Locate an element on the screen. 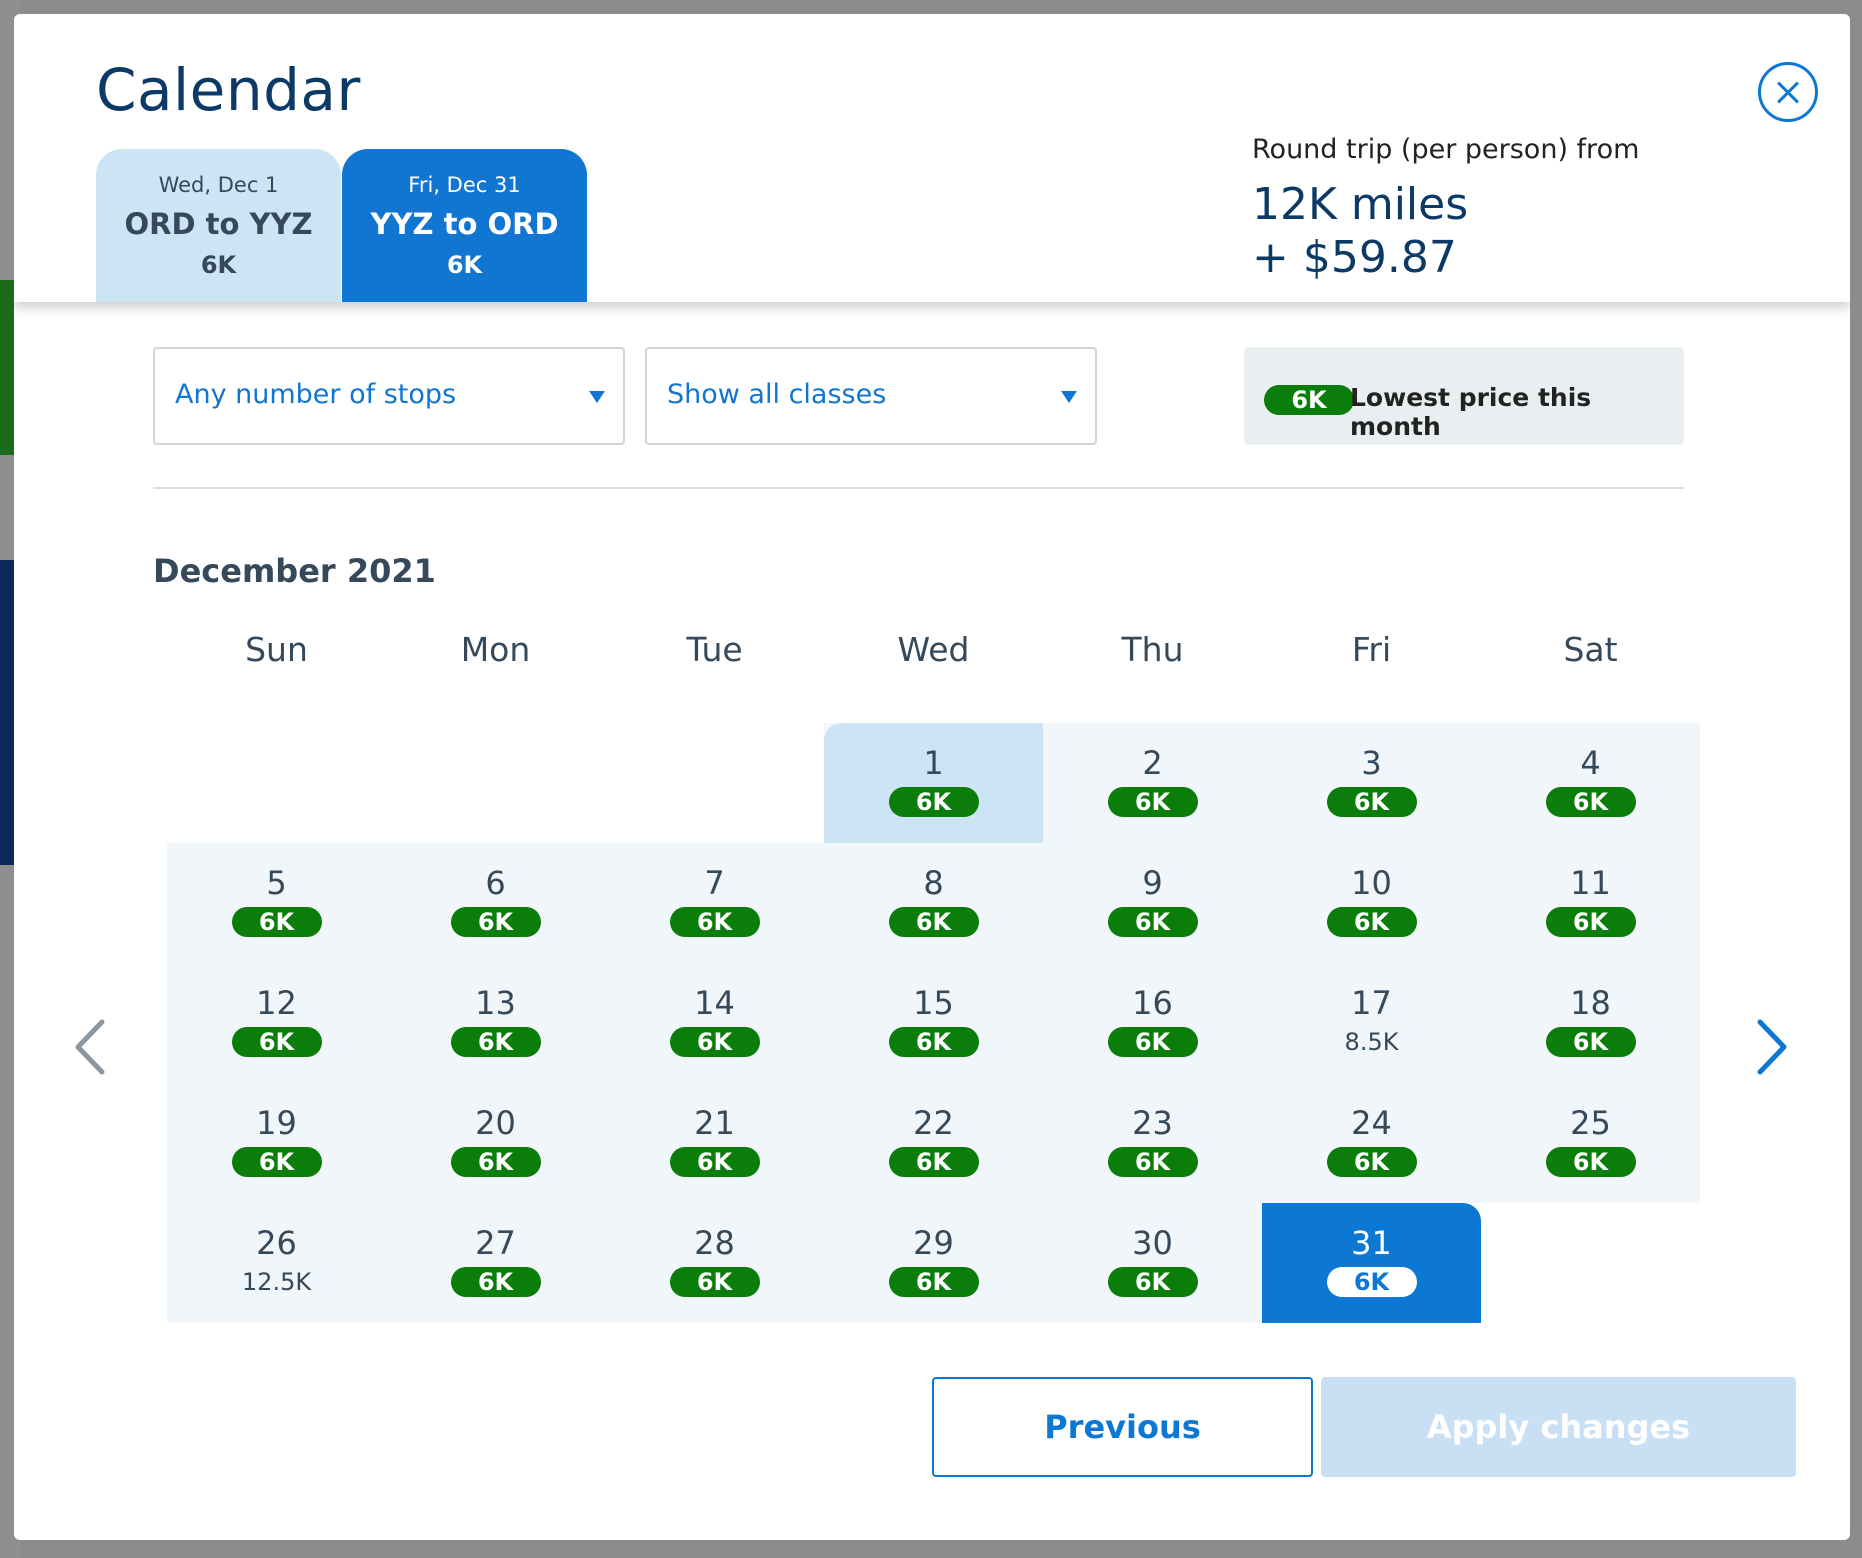 The image size is (1862, 1558). chevron-left-icon is located at coordinates (91, 1047).